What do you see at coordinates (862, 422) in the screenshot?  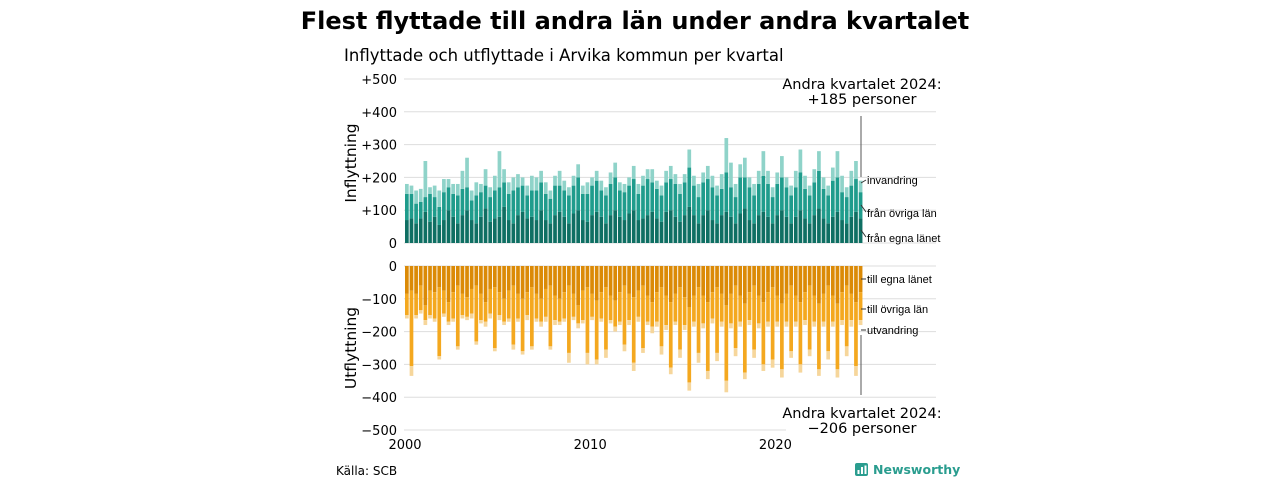 I see `outflow-annotation-bg` at bounding box center [862, 422].